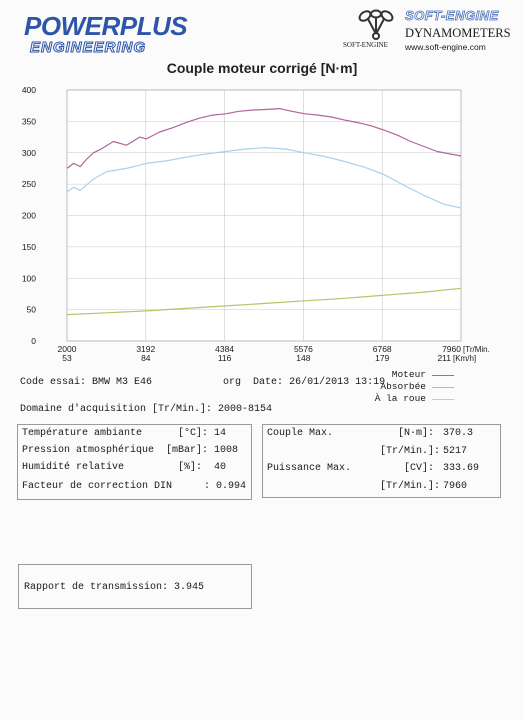  Describe the element at coordinates (226, 450) in the screenshot. I see `condition-value: 1008` at that location.